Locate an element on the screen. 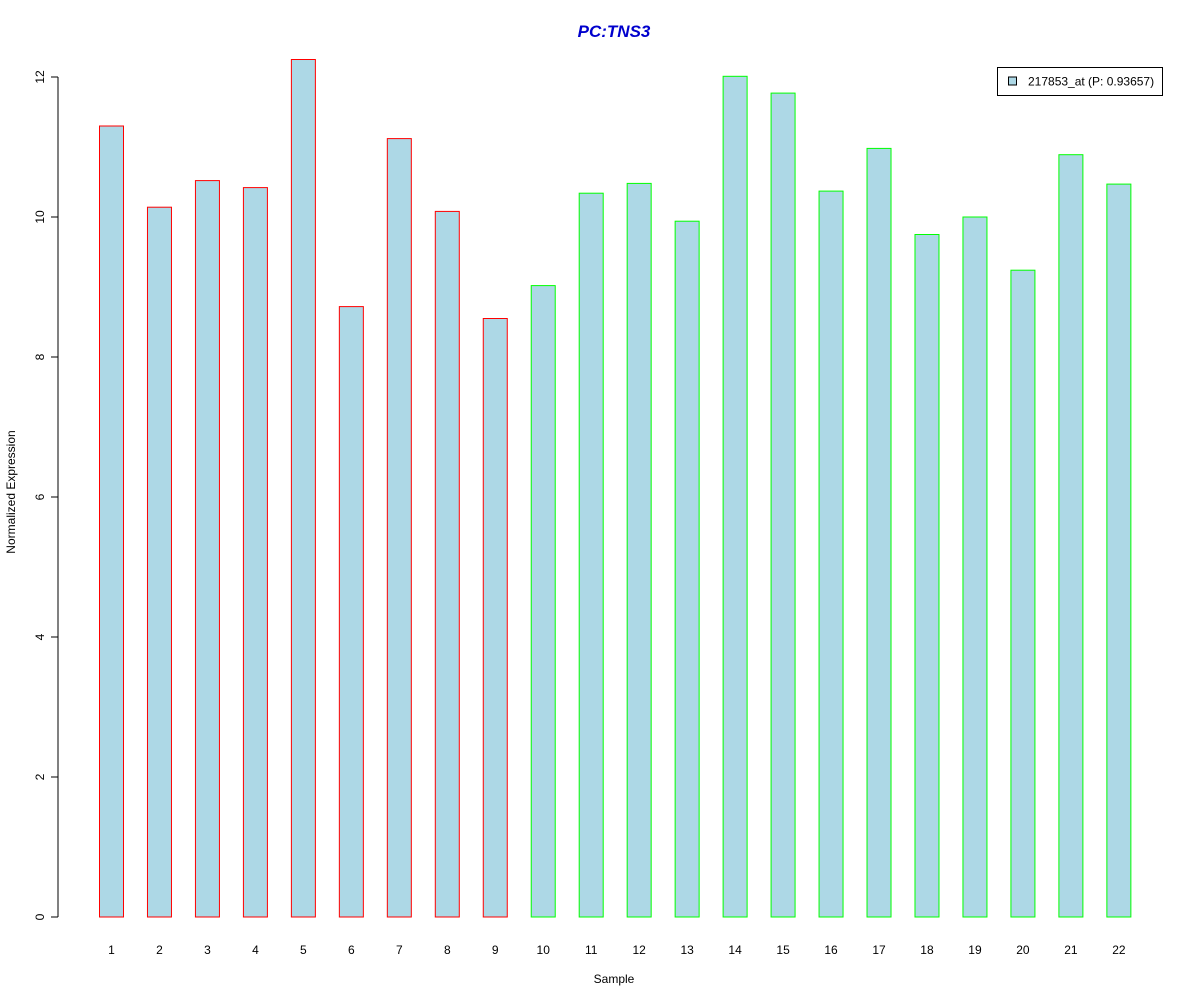 The width and height of the screenshot is (1200, 1000). x-tick-label: 9 is located at coordinates (495, 950).